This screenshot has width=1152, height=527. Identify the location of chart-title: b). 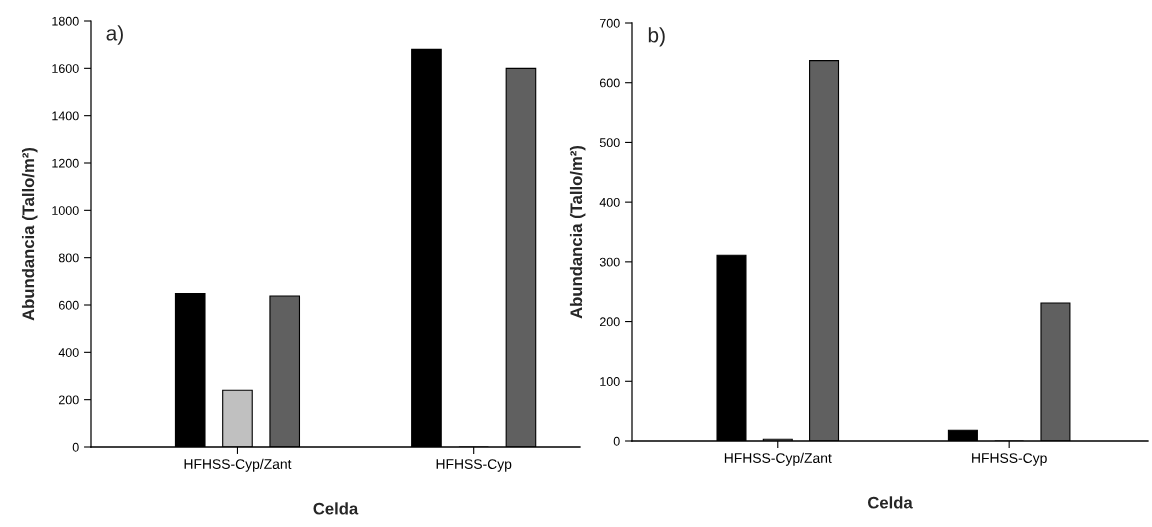
(656, 37).